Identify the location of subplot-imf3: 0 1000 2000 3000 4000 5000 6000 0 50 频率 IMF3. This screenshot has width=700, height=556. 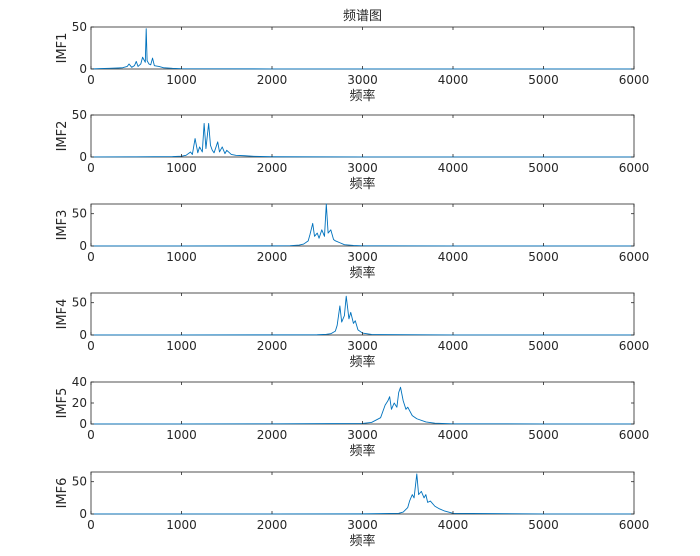
(352, 242).